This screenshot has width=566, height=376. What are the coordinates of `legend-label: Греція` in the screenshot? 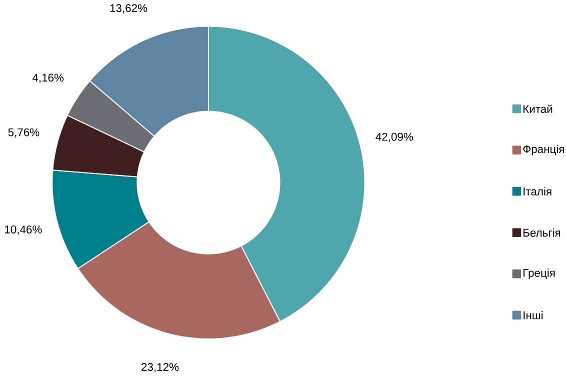 It's located at (539, 273).